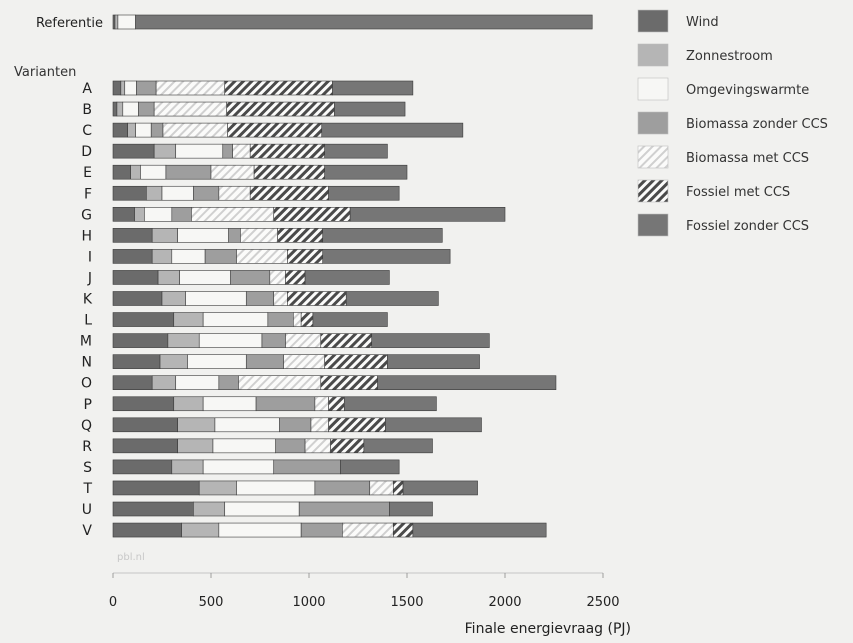 This screenshot has width=853, height=643. Describe the element at coordinates (247, 425) in the screenshot. I see `bar-segment-q-omgevingswarmte` at that location.